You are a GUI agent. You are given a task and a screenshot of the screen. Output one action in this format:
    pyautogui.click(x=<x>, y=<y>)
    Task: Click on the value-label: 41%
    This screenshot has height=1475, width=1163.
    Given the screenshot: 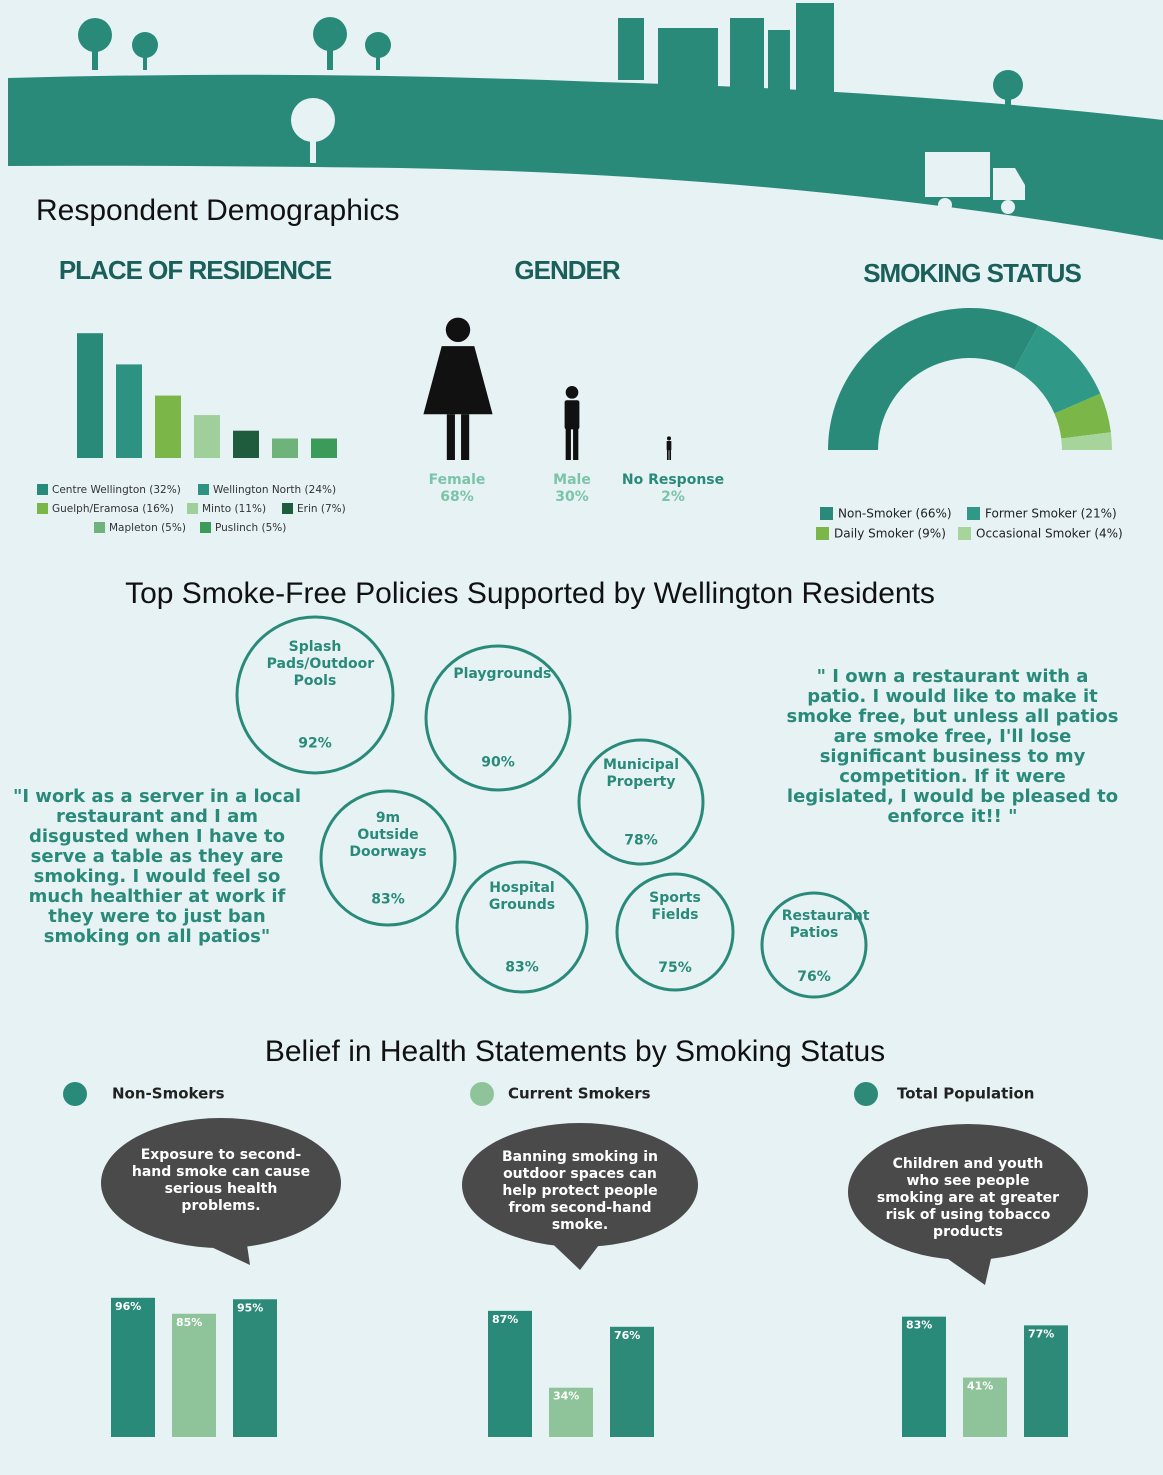 What is the action you would take?
    pyautogui.click(x=980, y=1386)
    